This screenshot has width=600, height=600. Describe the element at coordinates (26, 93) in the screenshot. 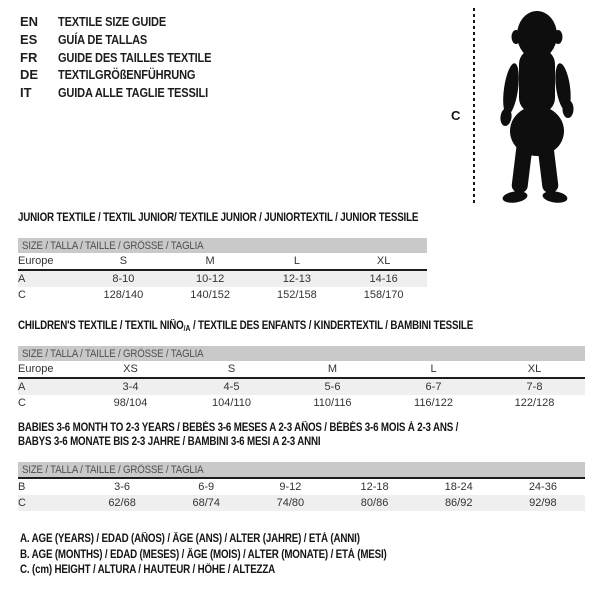

I see `language-code: IT` at that location.